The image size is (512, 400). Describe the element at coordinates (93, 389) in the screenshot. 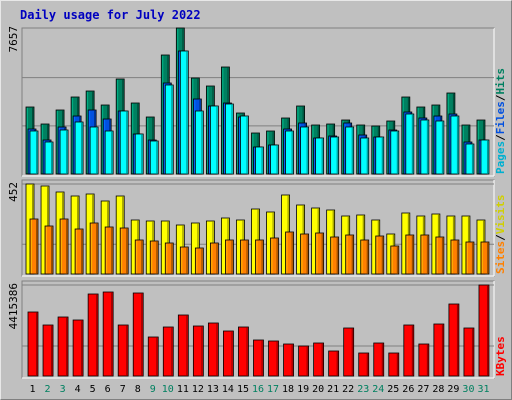

I see `x-tick-label: 5` at that location.